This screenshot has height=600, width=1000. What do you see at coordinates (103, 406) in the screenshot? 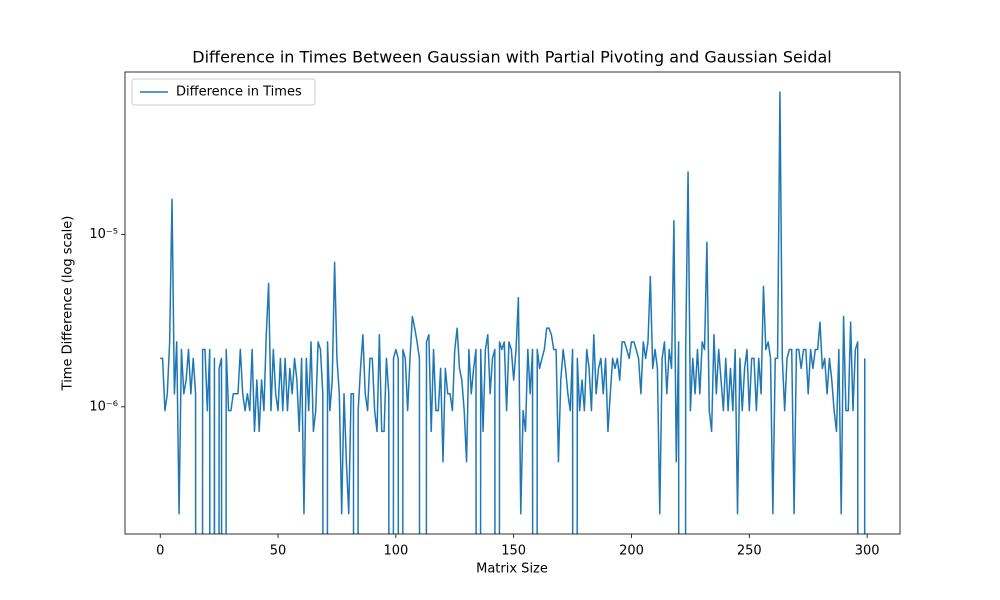
I see `y-tick-label: 10⁻⁶` at bounding box center [103, 406].